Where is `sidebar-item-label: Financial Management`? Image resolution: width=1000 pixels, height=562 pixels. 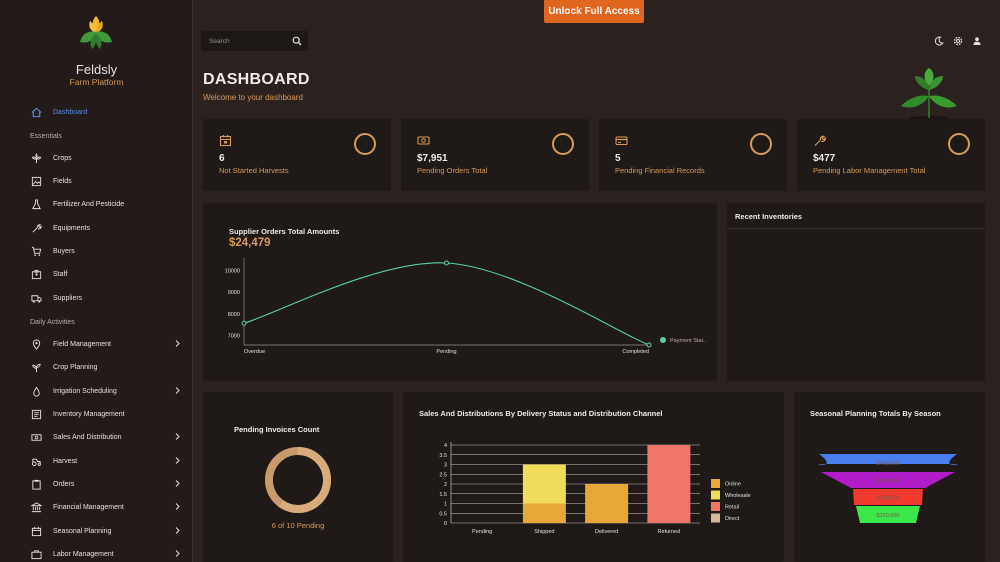 sidebar-item-label: Financial Management is located at coordinates (88, 507).